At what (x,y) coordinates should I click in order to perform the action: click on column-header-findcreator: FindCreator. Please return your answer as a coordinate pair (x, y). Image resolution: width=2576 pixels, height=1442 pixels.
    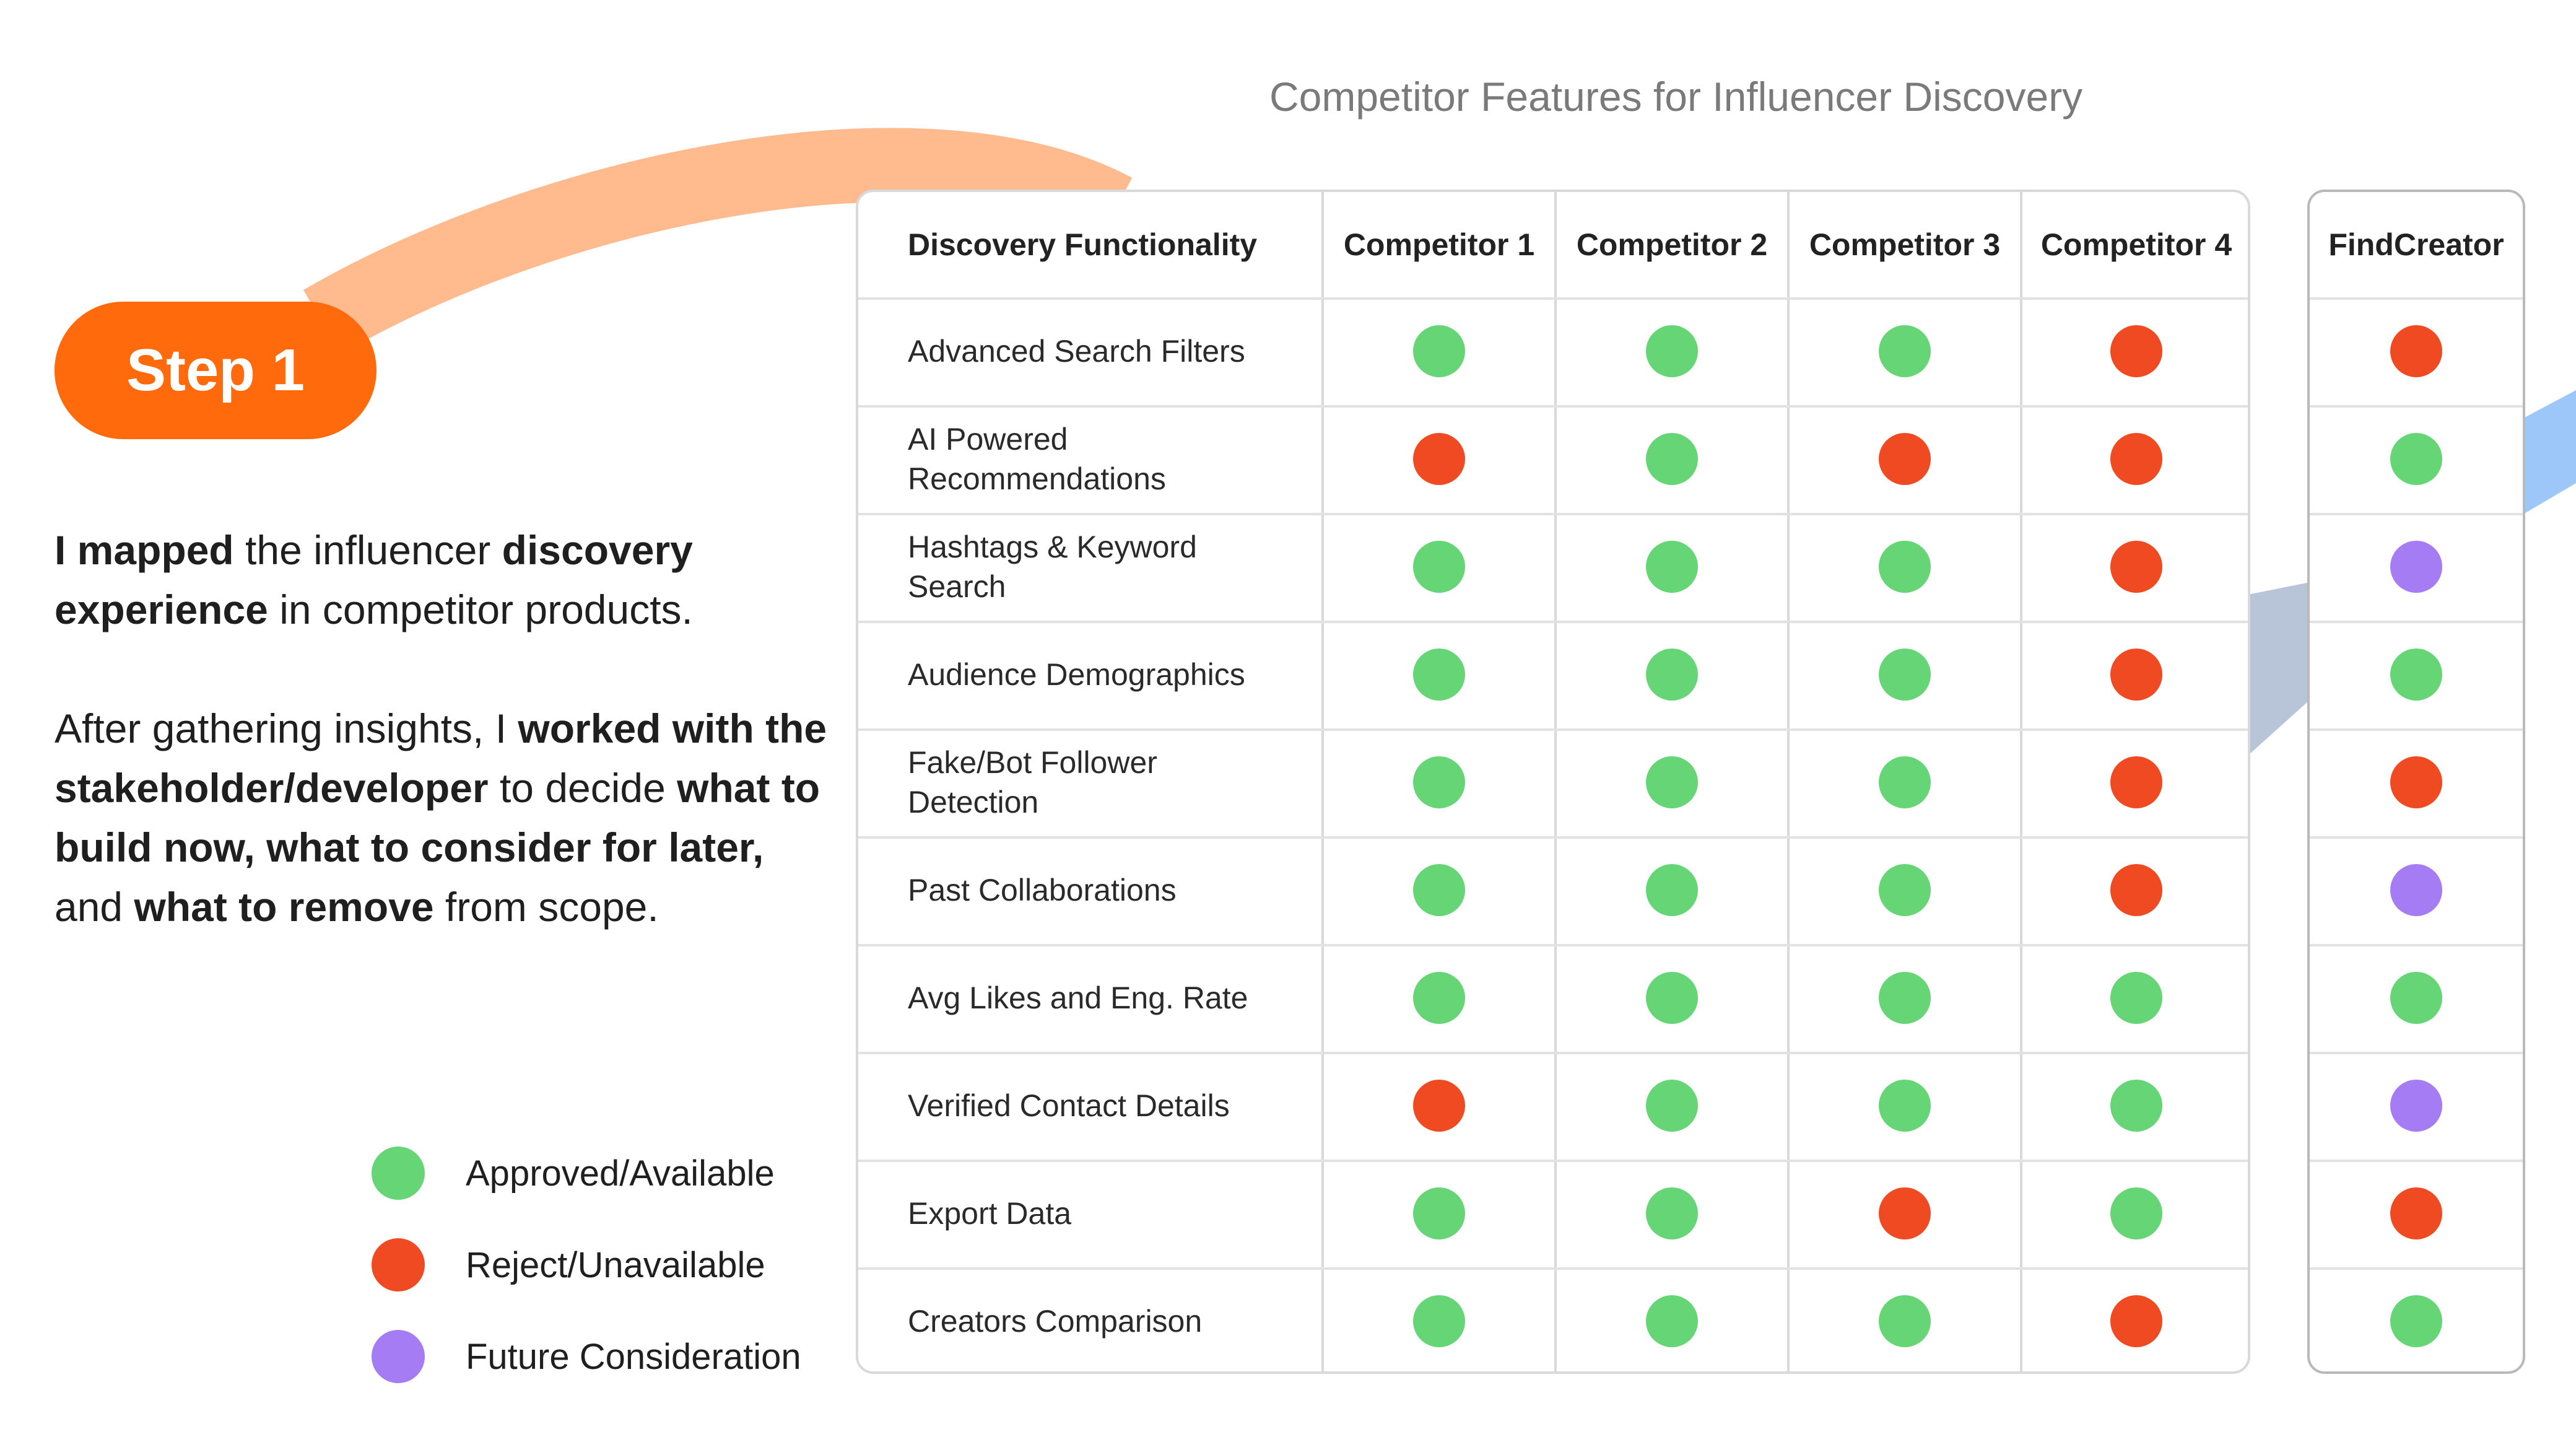
    Looking at the image, I should click on (2416, 244).